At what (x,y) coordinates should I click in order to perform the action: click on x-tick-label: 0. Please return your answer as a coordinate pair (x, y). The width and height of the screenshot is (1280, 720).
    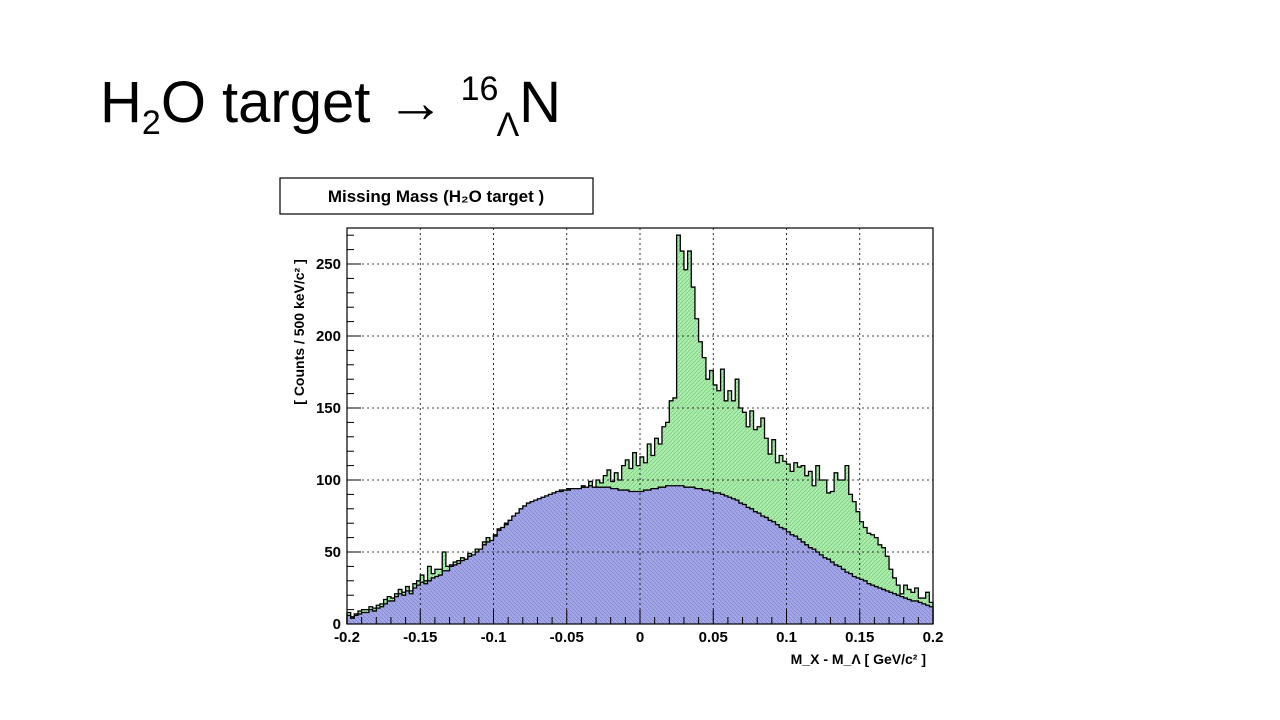
    Looking at the image, I should click on (640, 637).